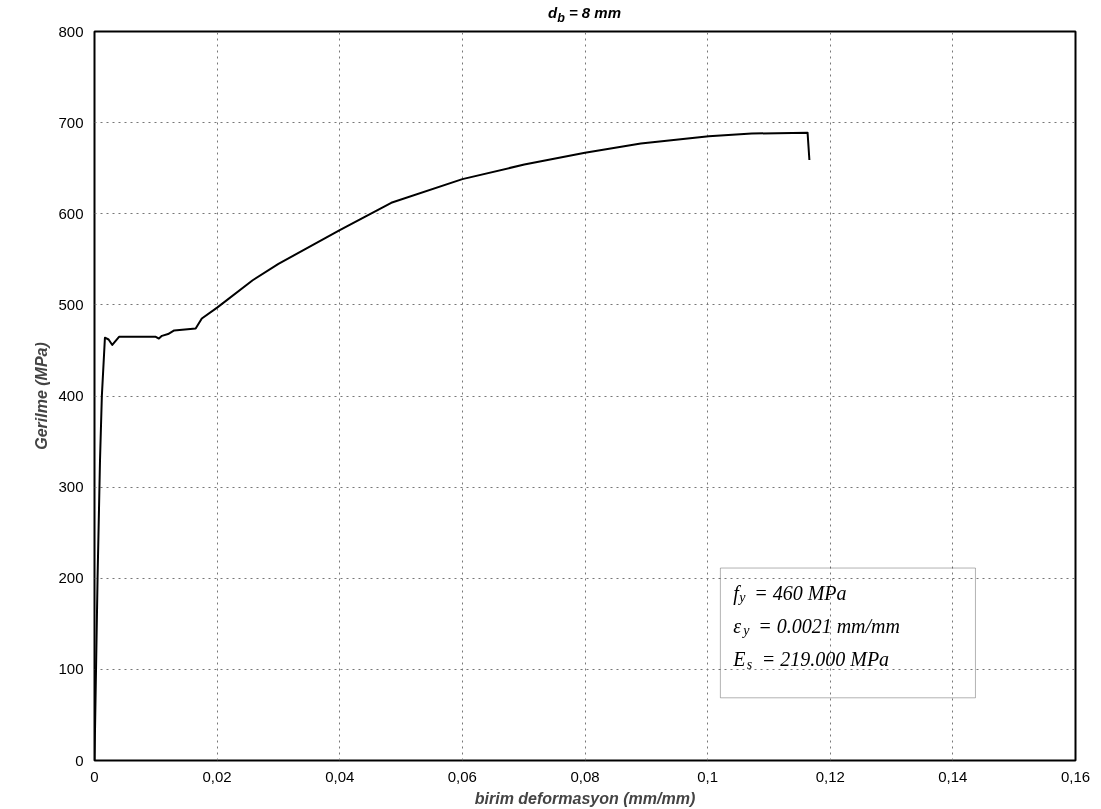 This screenshot has width=1101, height=809. Describe the element at coordinates (71, 578) in the screenshot. I see `y-tick-label: 200` at that location.